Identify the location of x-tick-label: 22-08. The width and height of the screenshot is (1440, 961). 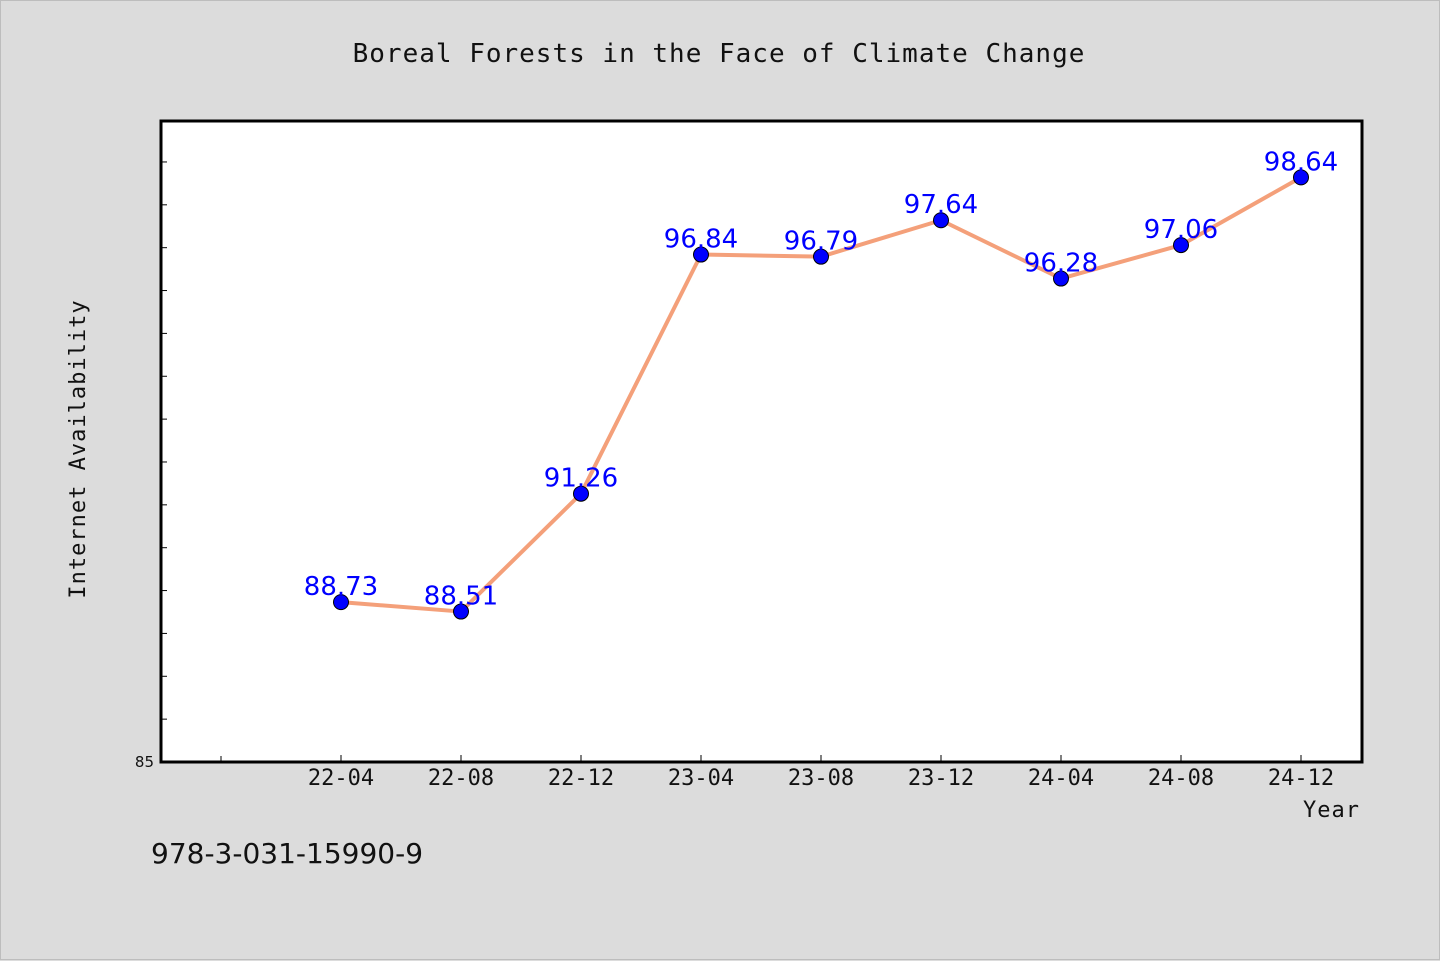
(461, 778).